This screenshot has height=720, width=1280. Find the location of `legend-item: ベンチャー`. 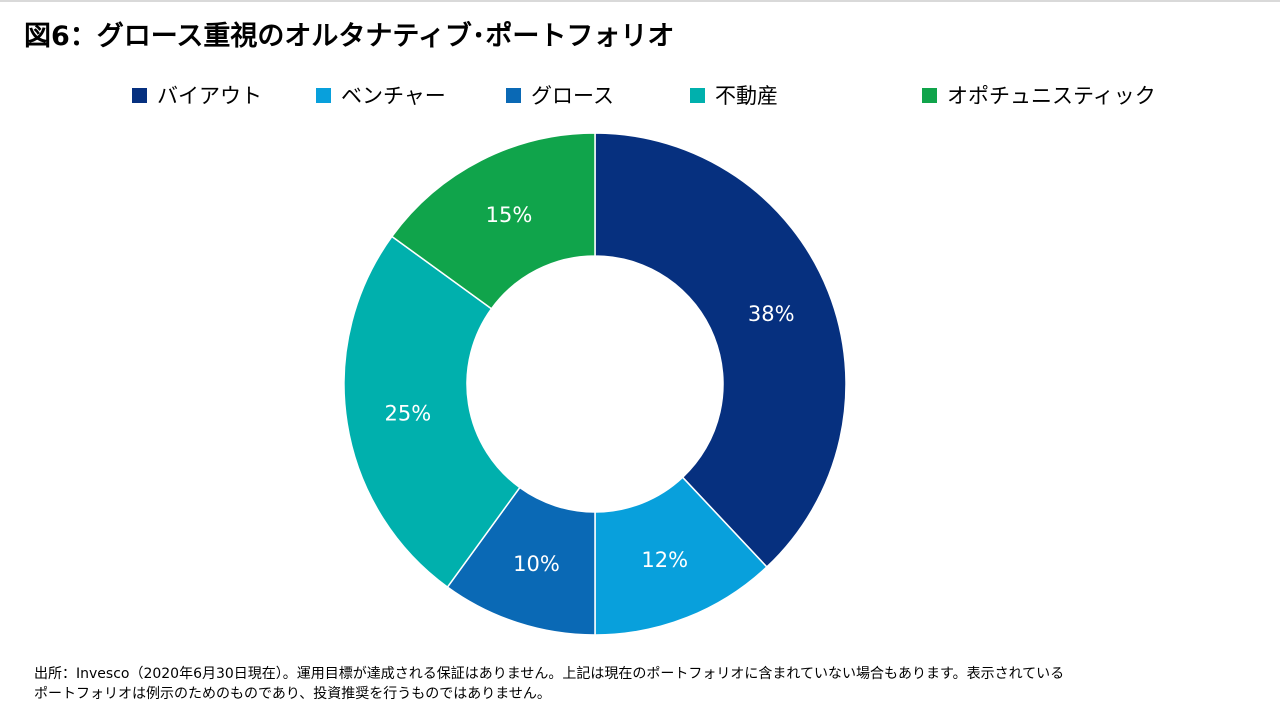

legend-item: ベンチャー is located at coordinates (381, 95).